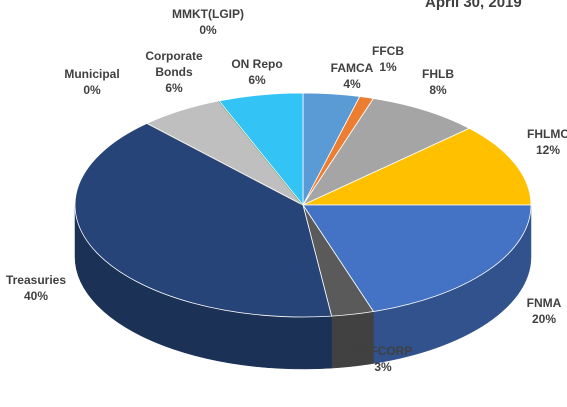 The height and width of the screenshot is (407, 567). Describe the element at coordinates (388, 67) in the screenshot. I see `label-value: 1%` at that location.